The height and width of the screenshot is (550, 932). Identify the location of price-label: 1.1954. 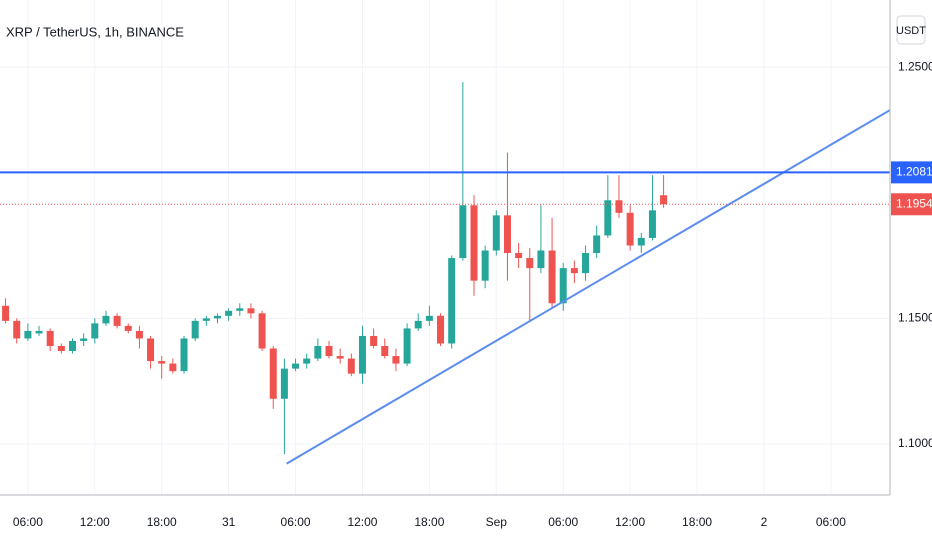
(914, 203).